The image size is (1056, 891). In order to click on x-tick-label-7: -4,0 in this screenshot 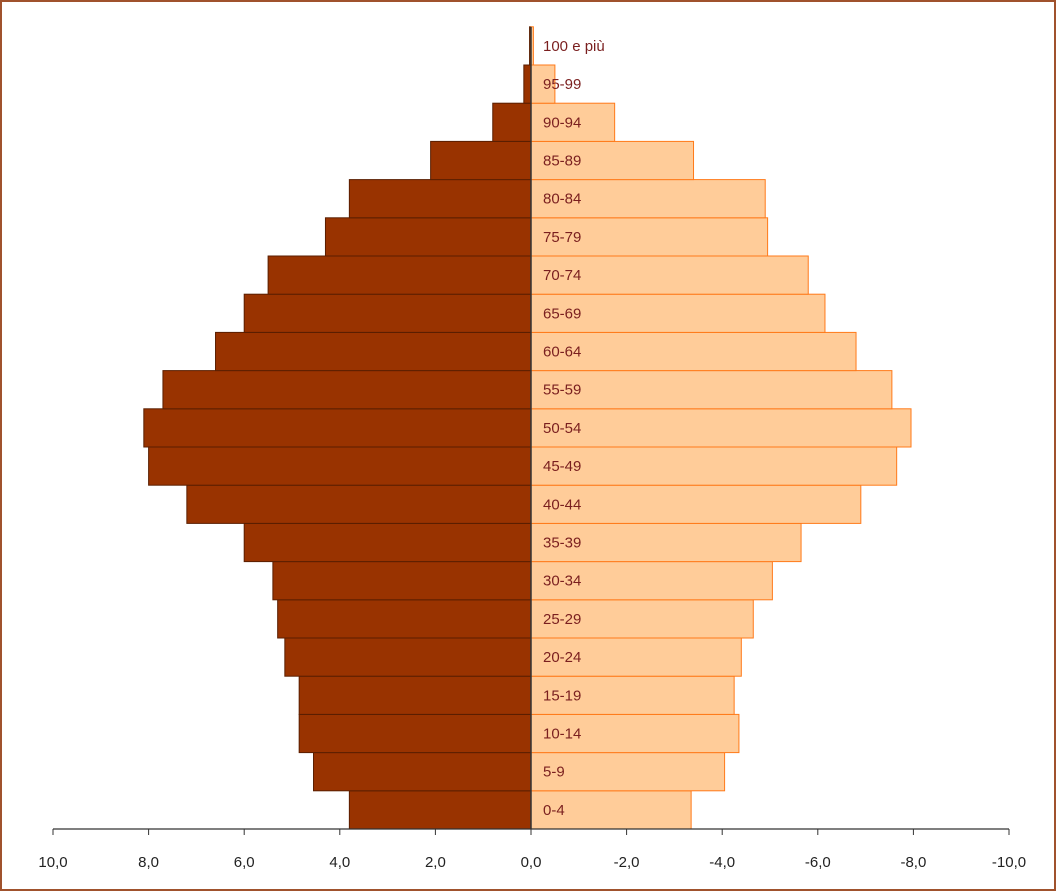, I will do `click(722, 862)`.